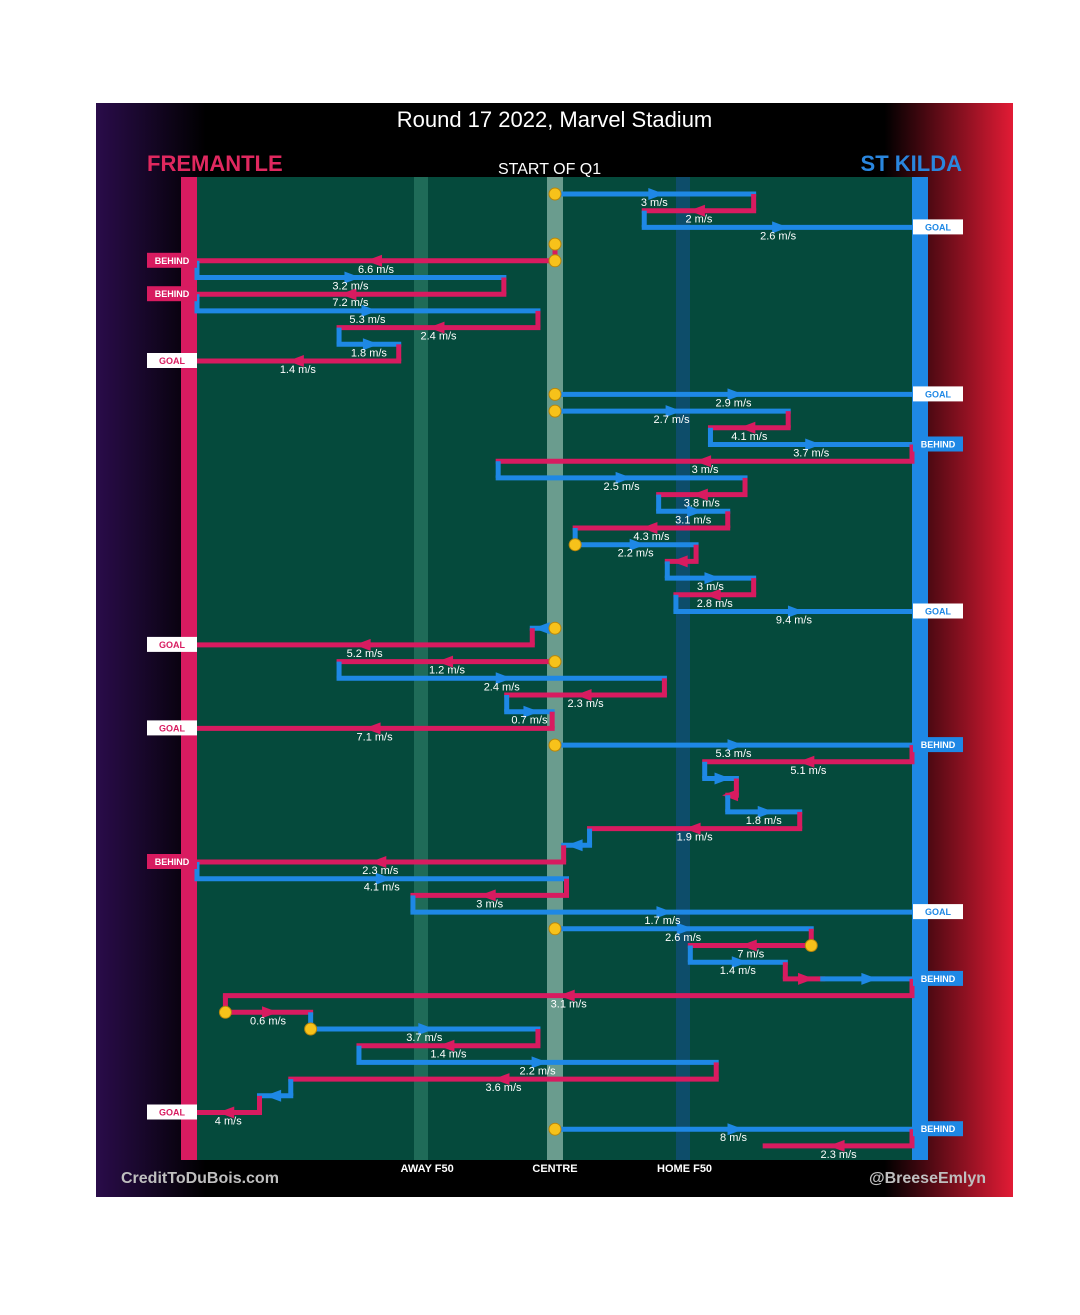 This screenshot has width=1080, height=1315. Describe the element at coordinates (268, 1021) in the screenshot. I see `speed-label: 0.6 m/s` at that location.